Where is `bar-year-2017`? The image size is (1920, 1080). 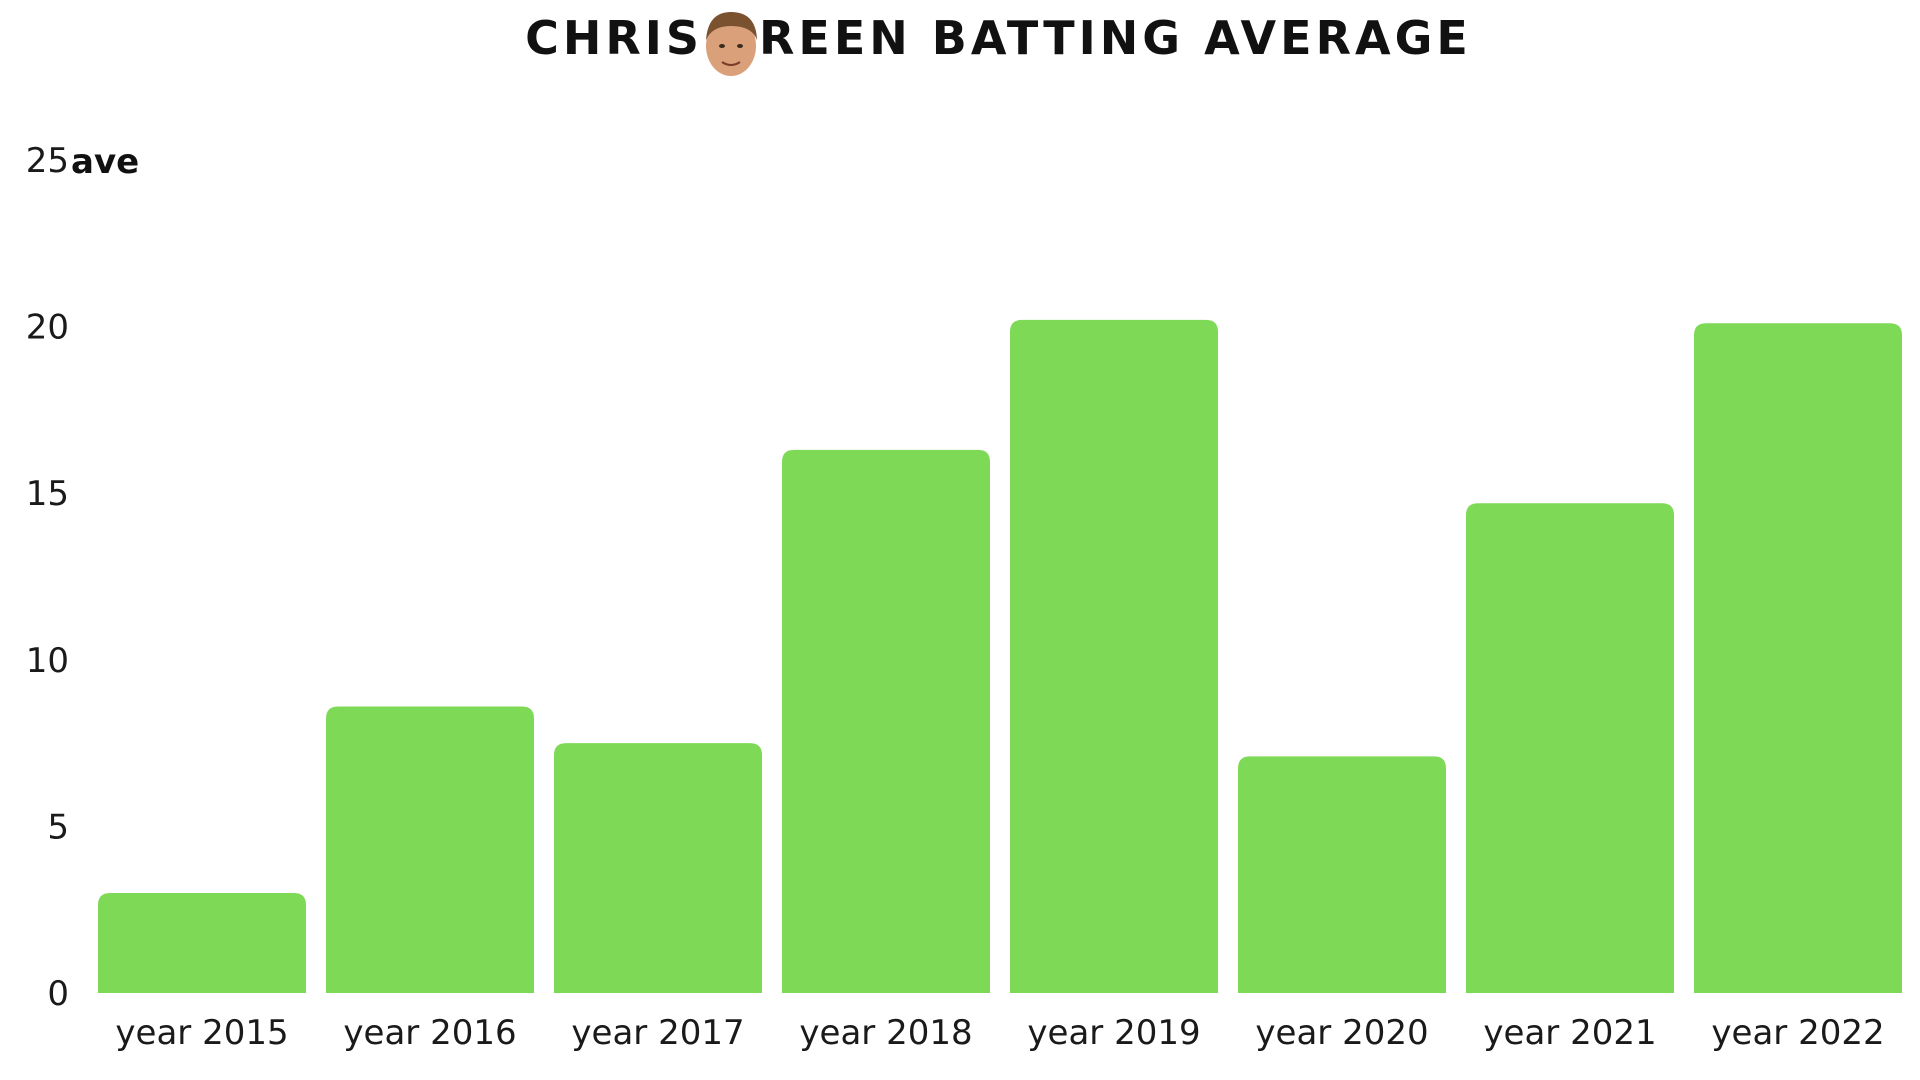
bar-year-2017 is located at coordinates (658, 868).